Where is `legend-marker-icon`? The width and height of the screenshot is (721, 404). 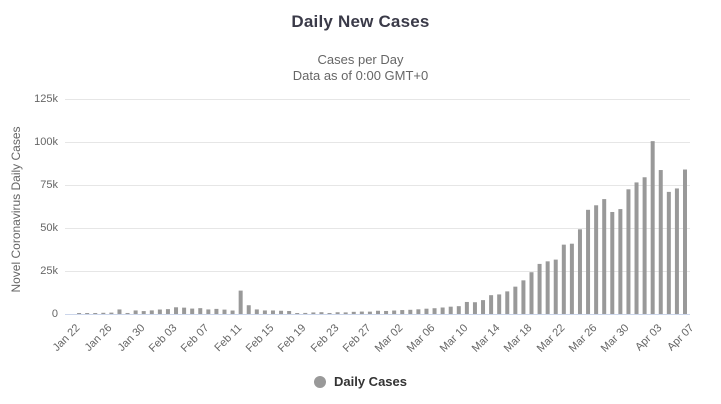
legend-marker-icon is located at coordinates (320, 381).